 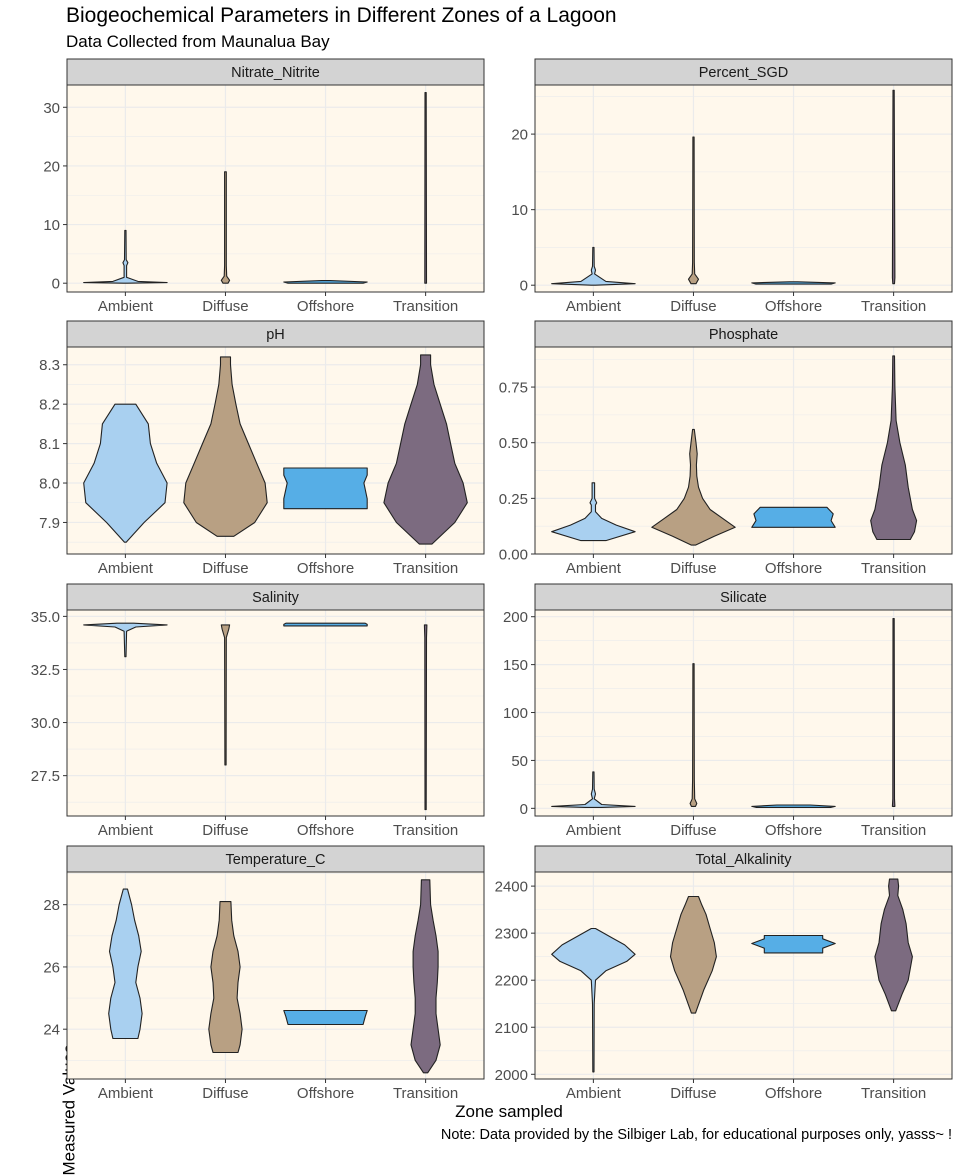 What do you see at coordinates (511, 887) in the screenshot?
I see `y-tick-label: 2400` at bounding box center [511, 887].